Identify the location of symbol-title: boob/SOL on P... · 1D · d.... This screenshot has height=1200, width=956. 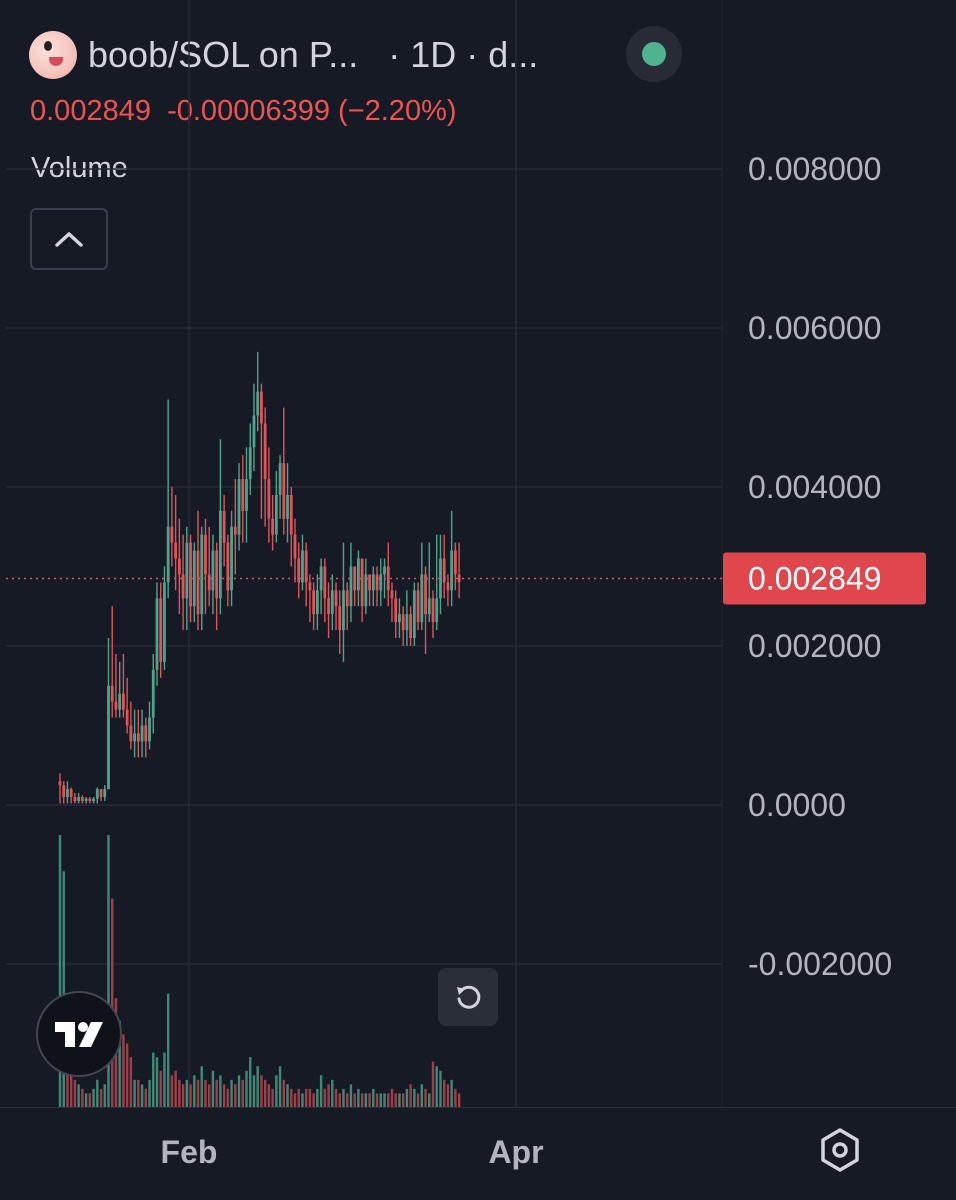
(313, 54).